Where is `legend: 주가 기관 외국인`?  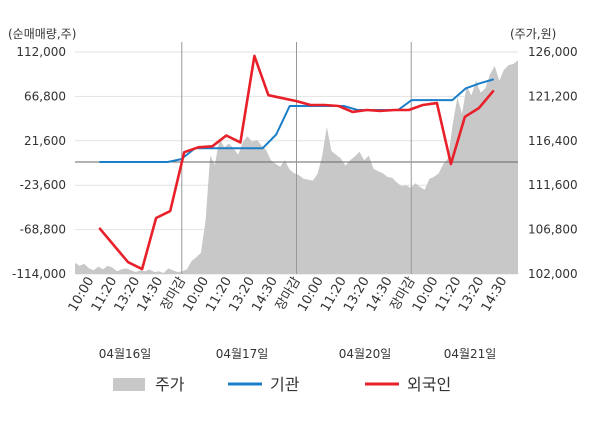 legend: 주가 기관 외국인 is located at coordinates (282, 384).